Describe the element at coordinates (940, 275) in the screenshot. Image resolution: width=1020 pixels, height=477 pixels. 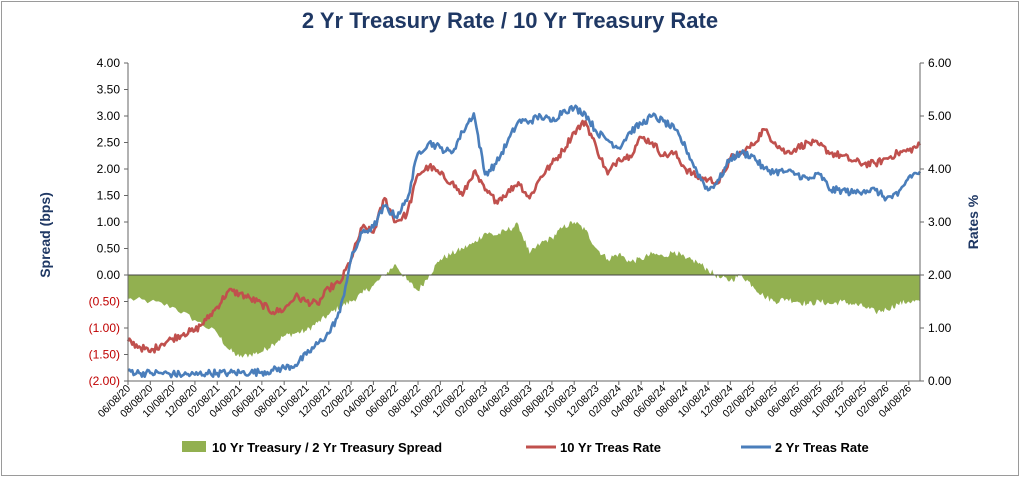
I see `y-right-tick-label: 2.00` at that location.